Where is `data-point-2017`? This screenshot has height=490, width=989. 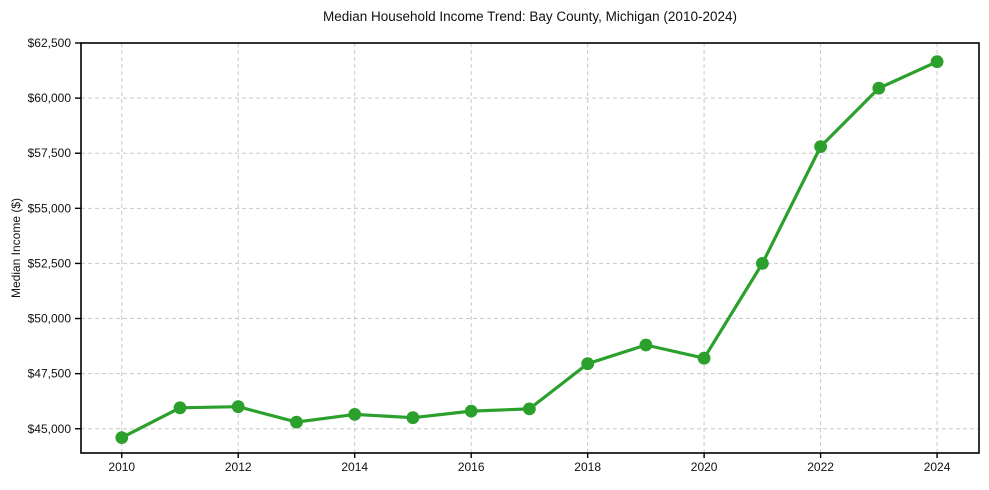 data-point-2017 is located at coordinates (529, 409).